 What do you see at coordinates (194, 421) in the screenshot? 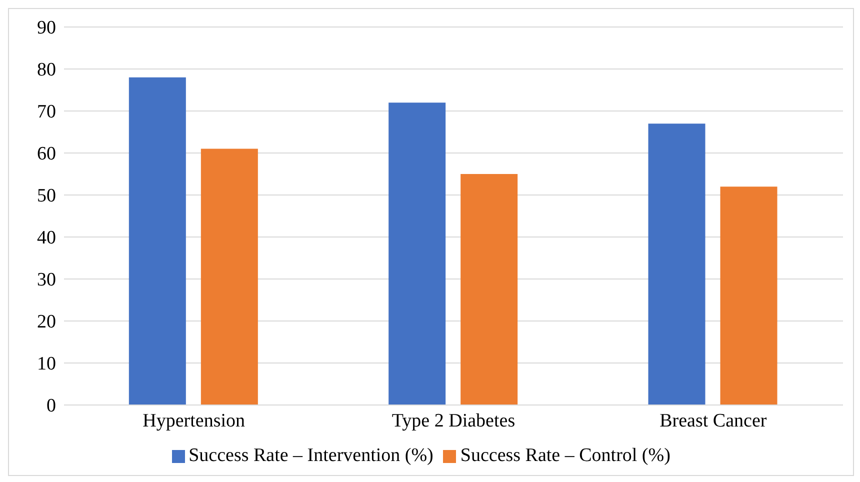
I see `x-tick-label: Hypertension` at bounding box center [194, 421].